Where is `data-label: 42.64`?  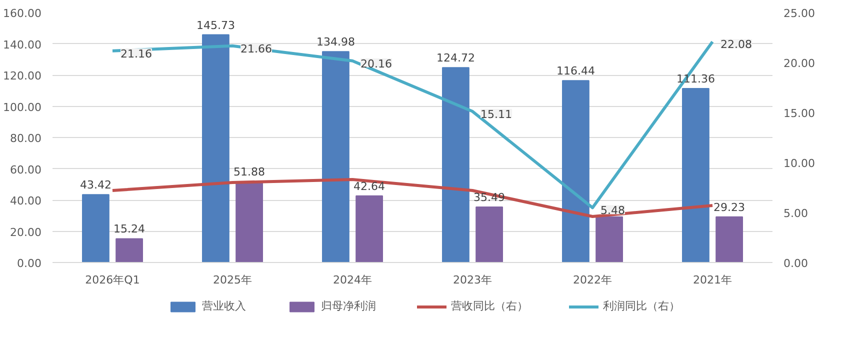
data-label: 42.64 is located at coordinates (370, 186).